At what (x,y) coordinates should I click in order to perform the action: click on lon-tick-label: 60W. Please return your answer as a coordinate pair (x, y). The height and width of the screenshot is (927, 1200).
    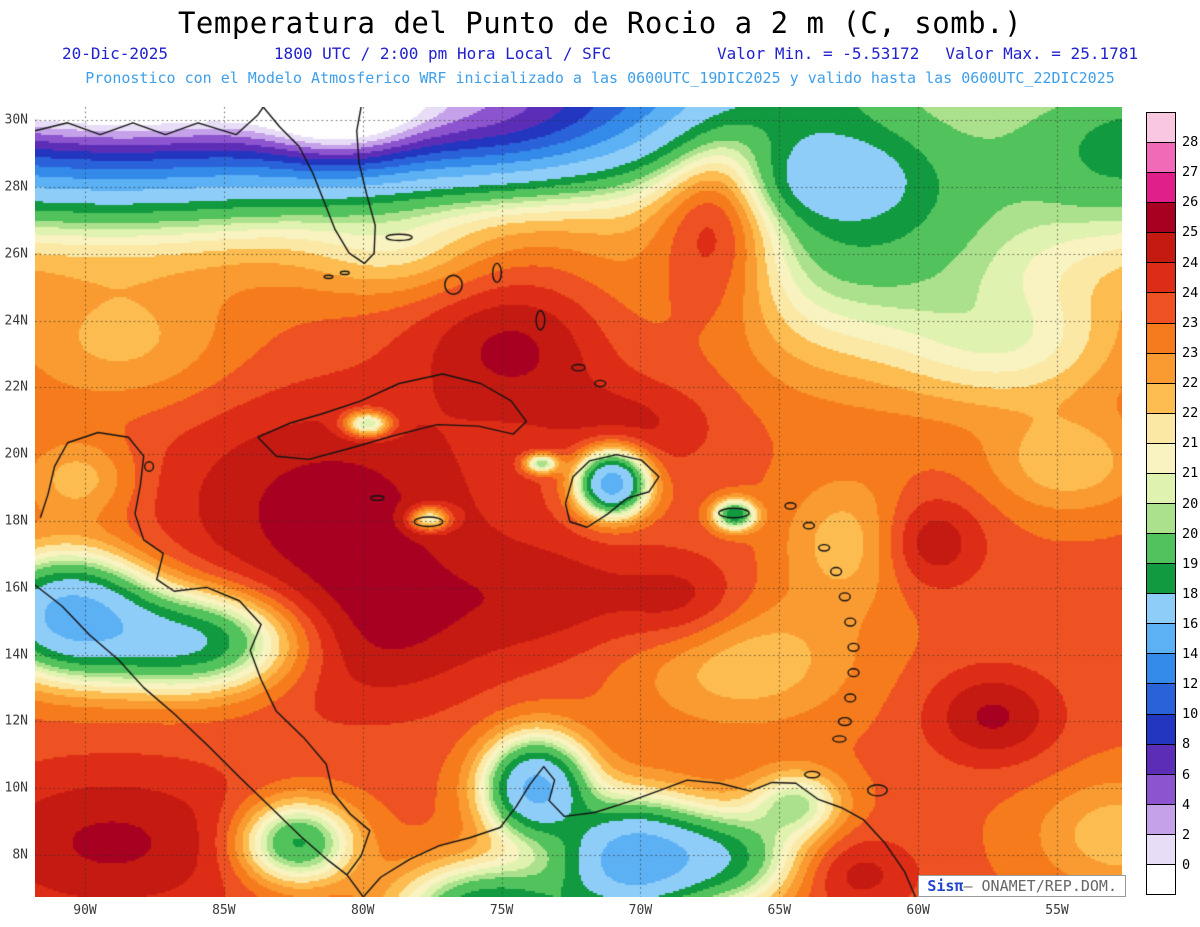
    Looking at the image, I should click on (918, 910).